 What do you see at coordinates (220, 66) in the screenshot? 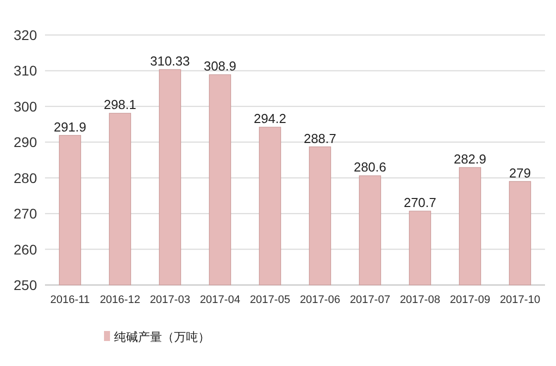
I see `data-label: 308.9` at bounding box center [220, 66].